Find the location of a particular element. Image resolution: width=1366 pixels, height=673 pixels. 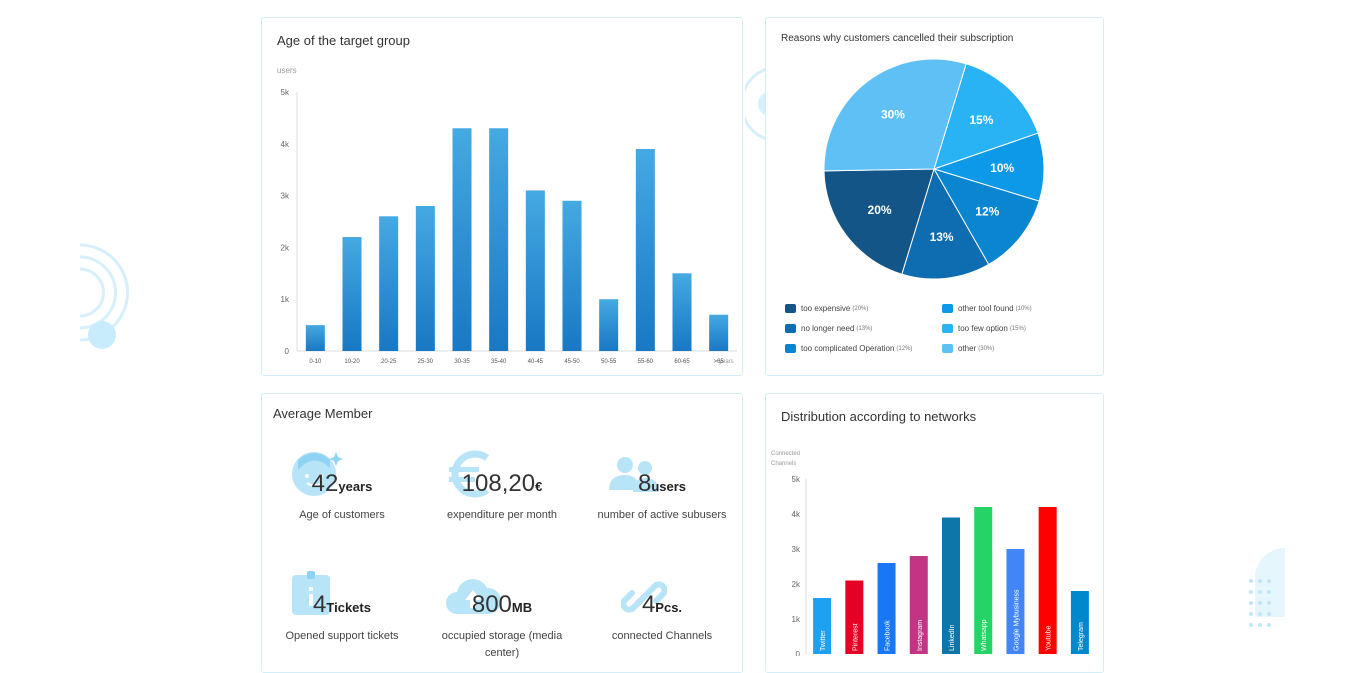

legend-item: no longer need (13%) is located at coordinates (828, 328).